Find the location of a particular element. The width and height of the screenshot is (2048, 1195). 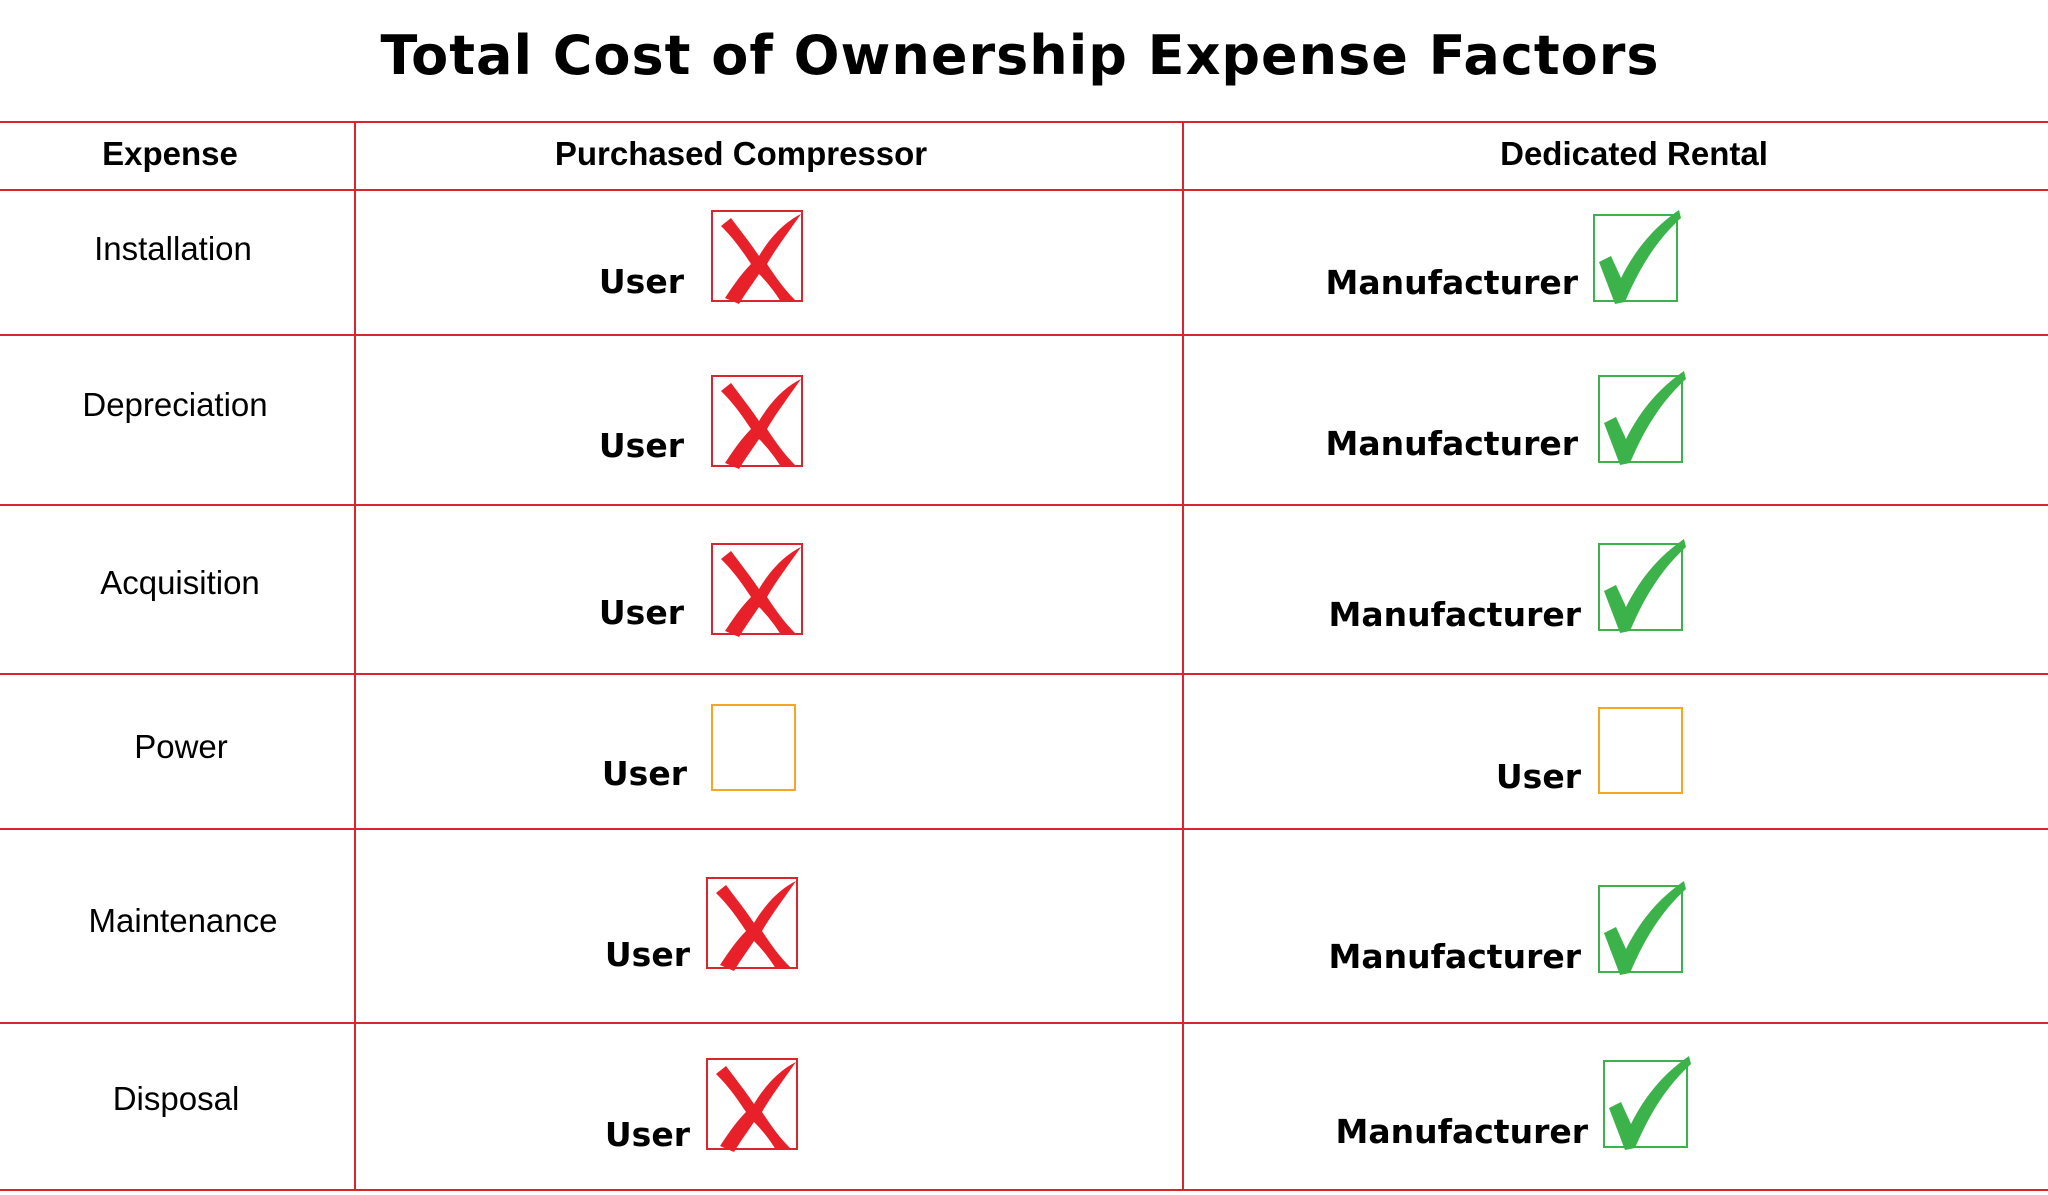

page-title: Total Cost of Ownership Expense Factors is located at coordinates (1020, 55).